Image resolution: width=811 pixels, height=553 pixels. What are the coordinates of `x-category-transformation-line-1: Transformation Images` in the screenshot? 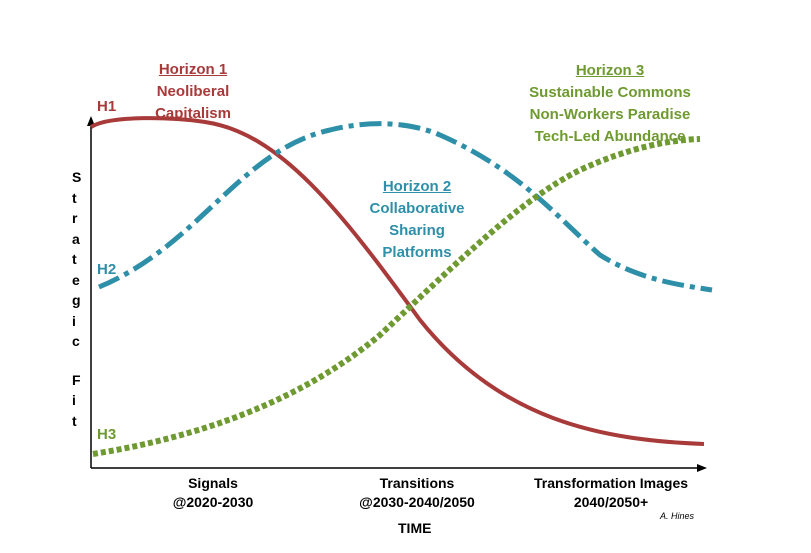 It's located at (611, 483).